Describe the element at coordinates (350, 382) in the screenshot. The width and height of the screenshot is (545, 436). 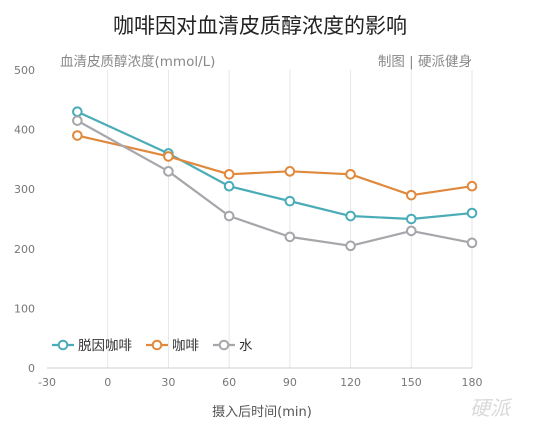
I see `x-tick-label-120: 120` at that location.